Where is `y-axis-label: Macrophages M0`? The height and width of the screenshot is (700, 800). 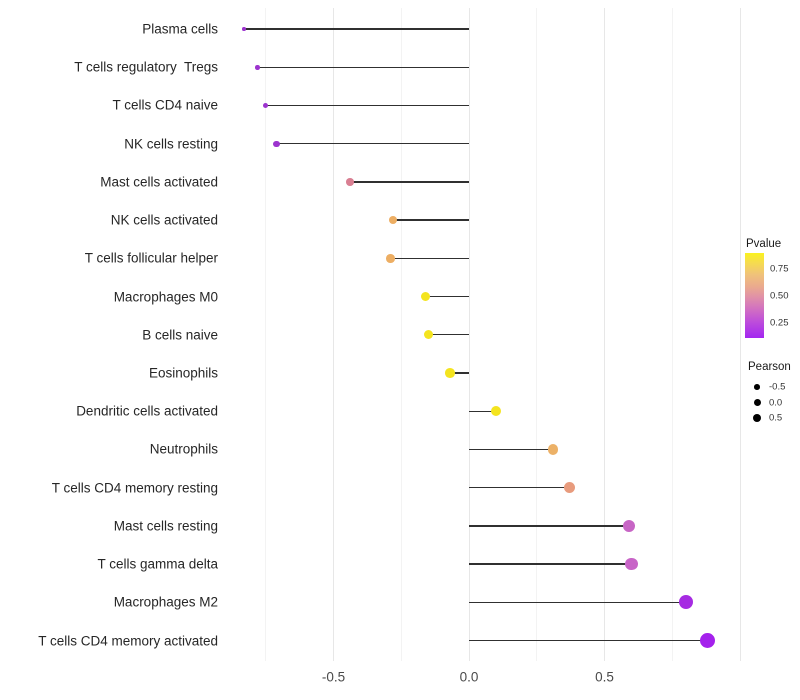
y-axis-label: Macrophages M0 is located at coordinates (165, 297).